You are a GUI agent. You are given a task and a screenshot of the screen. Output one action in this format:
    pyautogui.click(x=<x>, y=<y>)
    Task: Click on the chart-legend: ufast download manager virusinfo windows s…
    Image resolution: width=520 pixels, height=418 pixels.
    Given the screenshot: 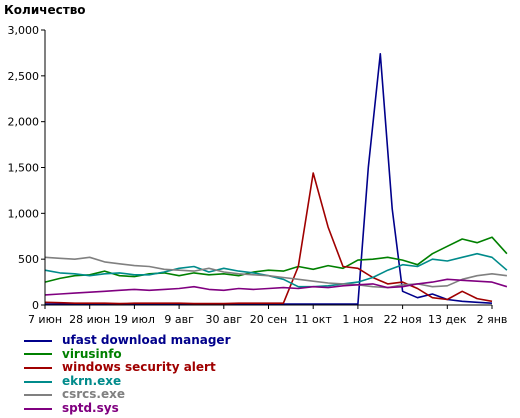 What is the action you would take?
    pyautogui.click(x=127, y=374)
    